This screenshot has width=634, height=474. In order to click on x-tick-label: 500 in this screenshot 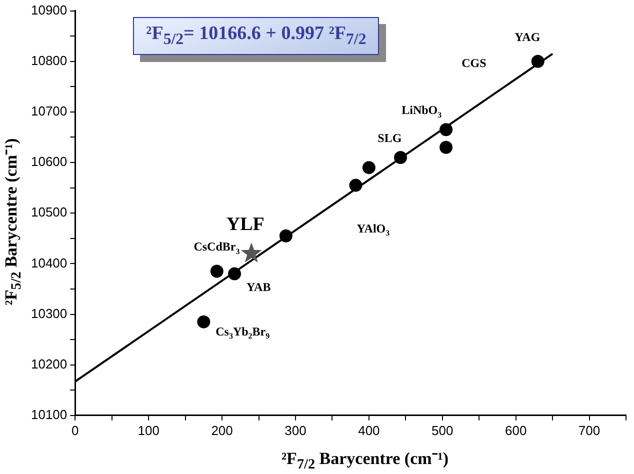, I will do `click(443, 430)`.